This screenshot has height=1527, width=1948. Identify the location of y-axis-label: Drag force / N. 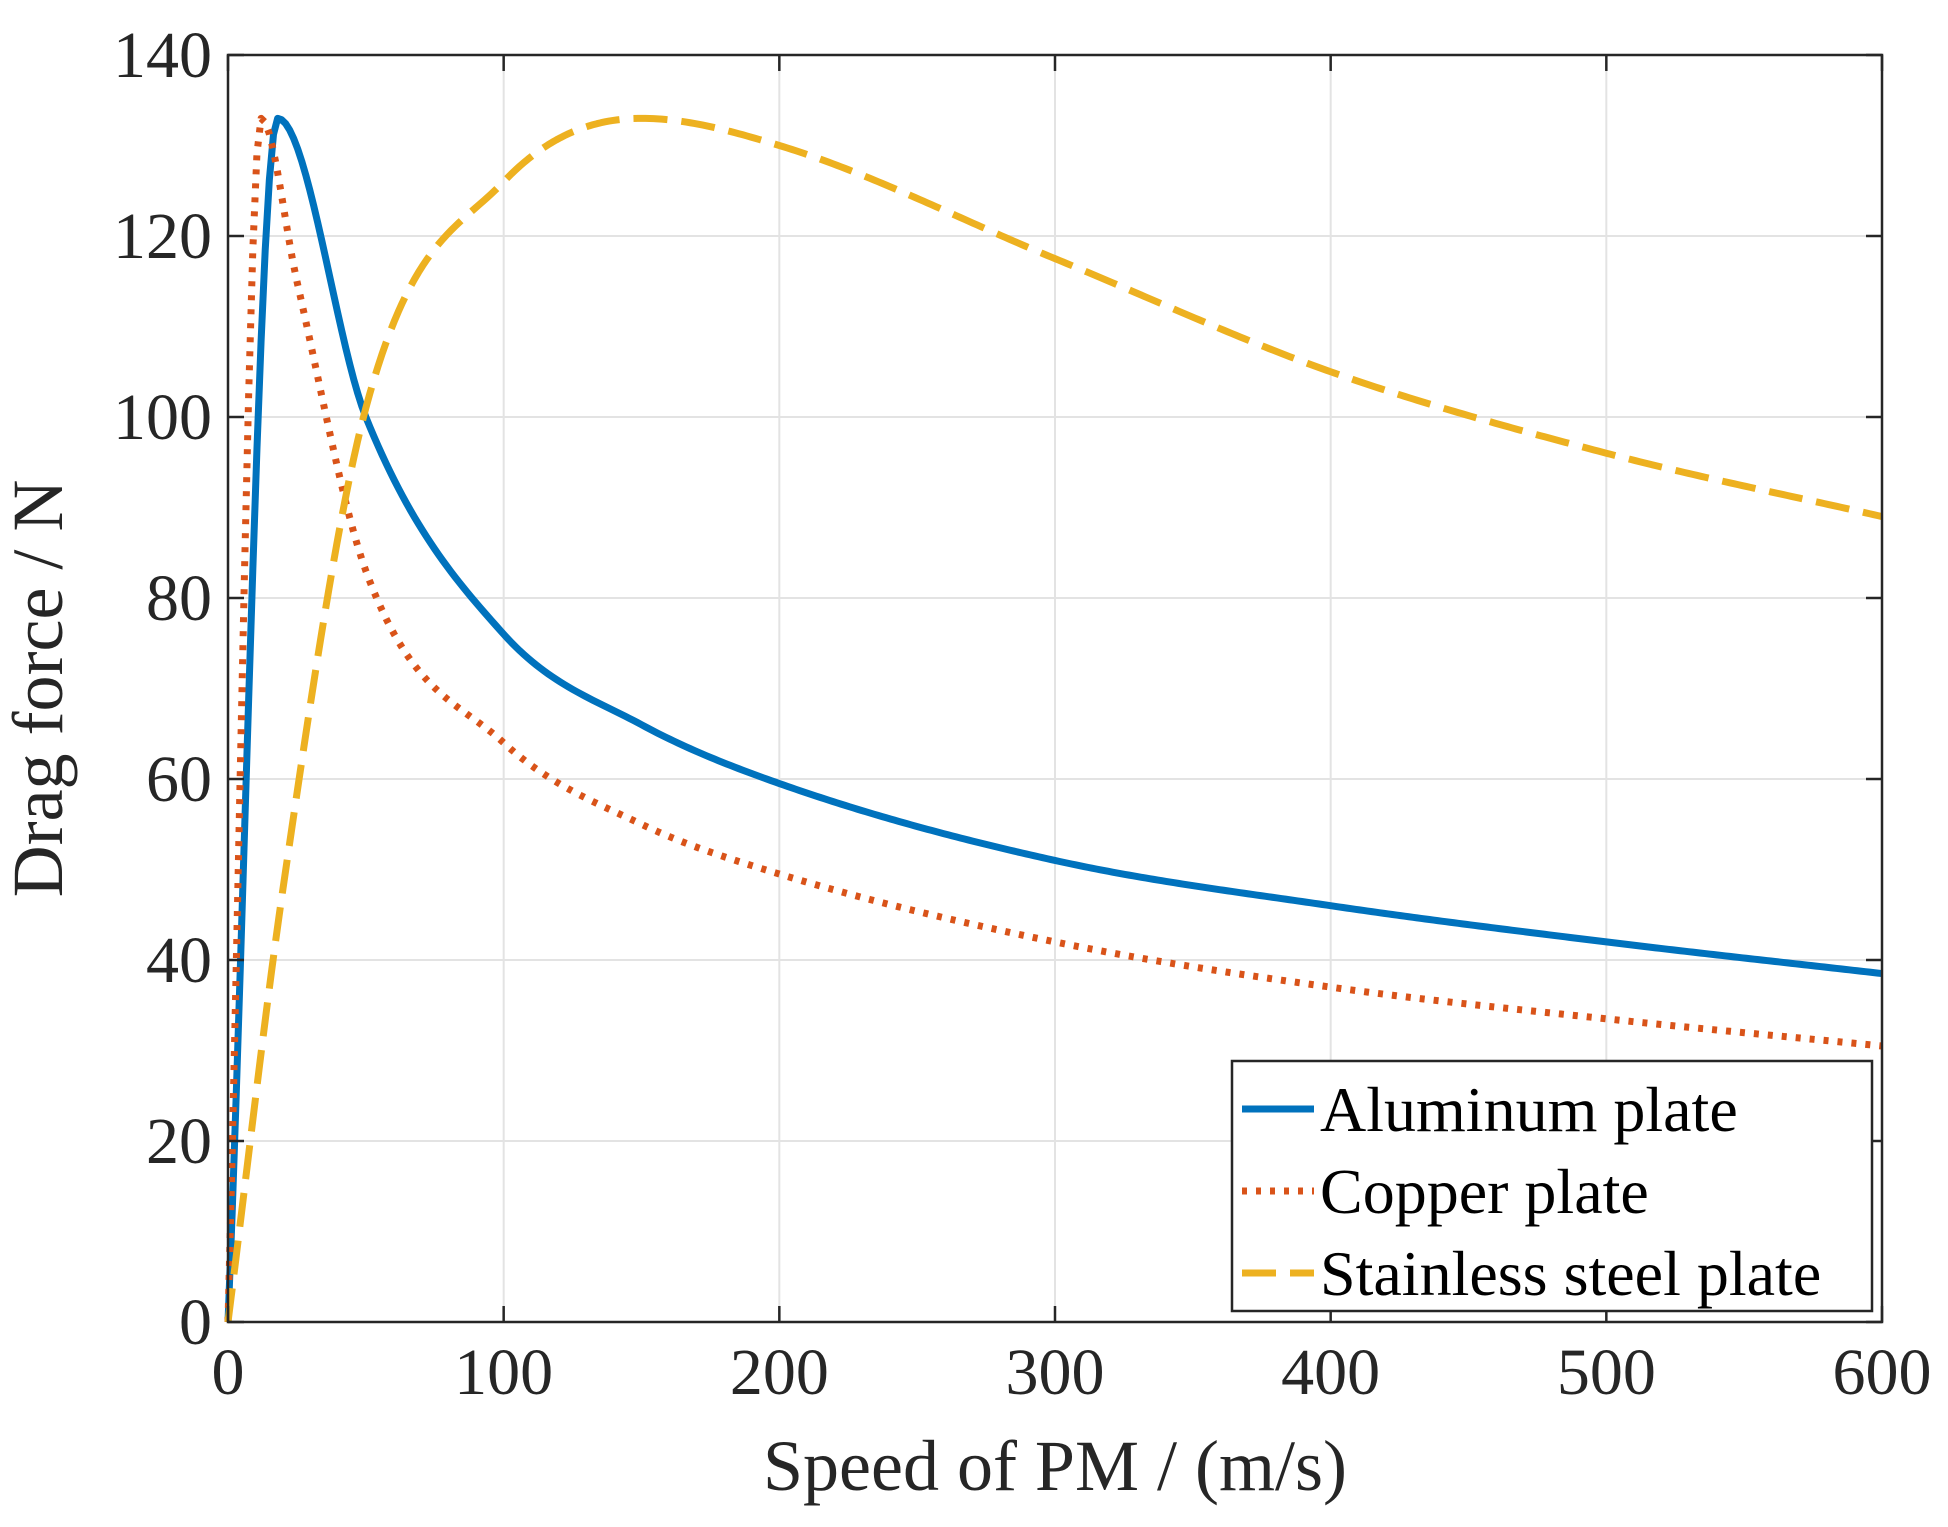
(39, 689).